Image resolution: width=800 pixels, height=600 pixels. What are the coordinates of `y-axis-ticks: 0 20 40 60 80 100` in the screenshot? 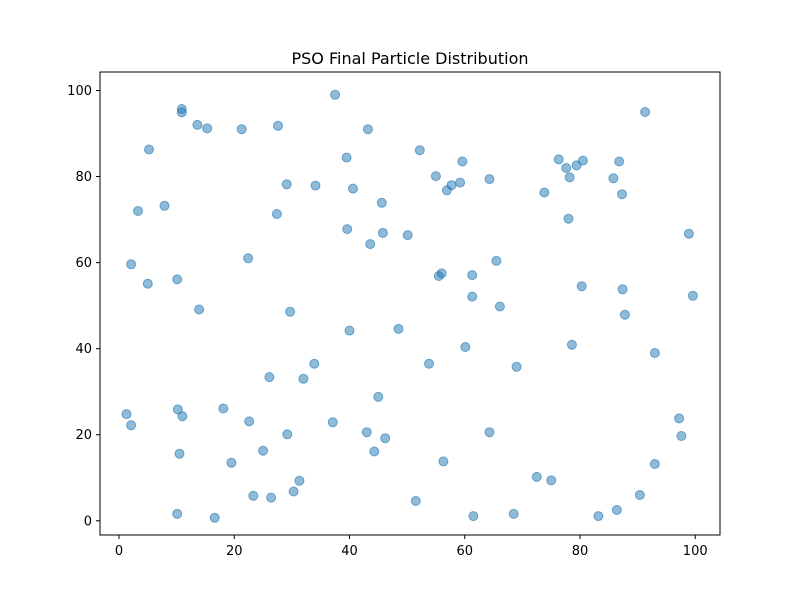 It's located at (83, 306).